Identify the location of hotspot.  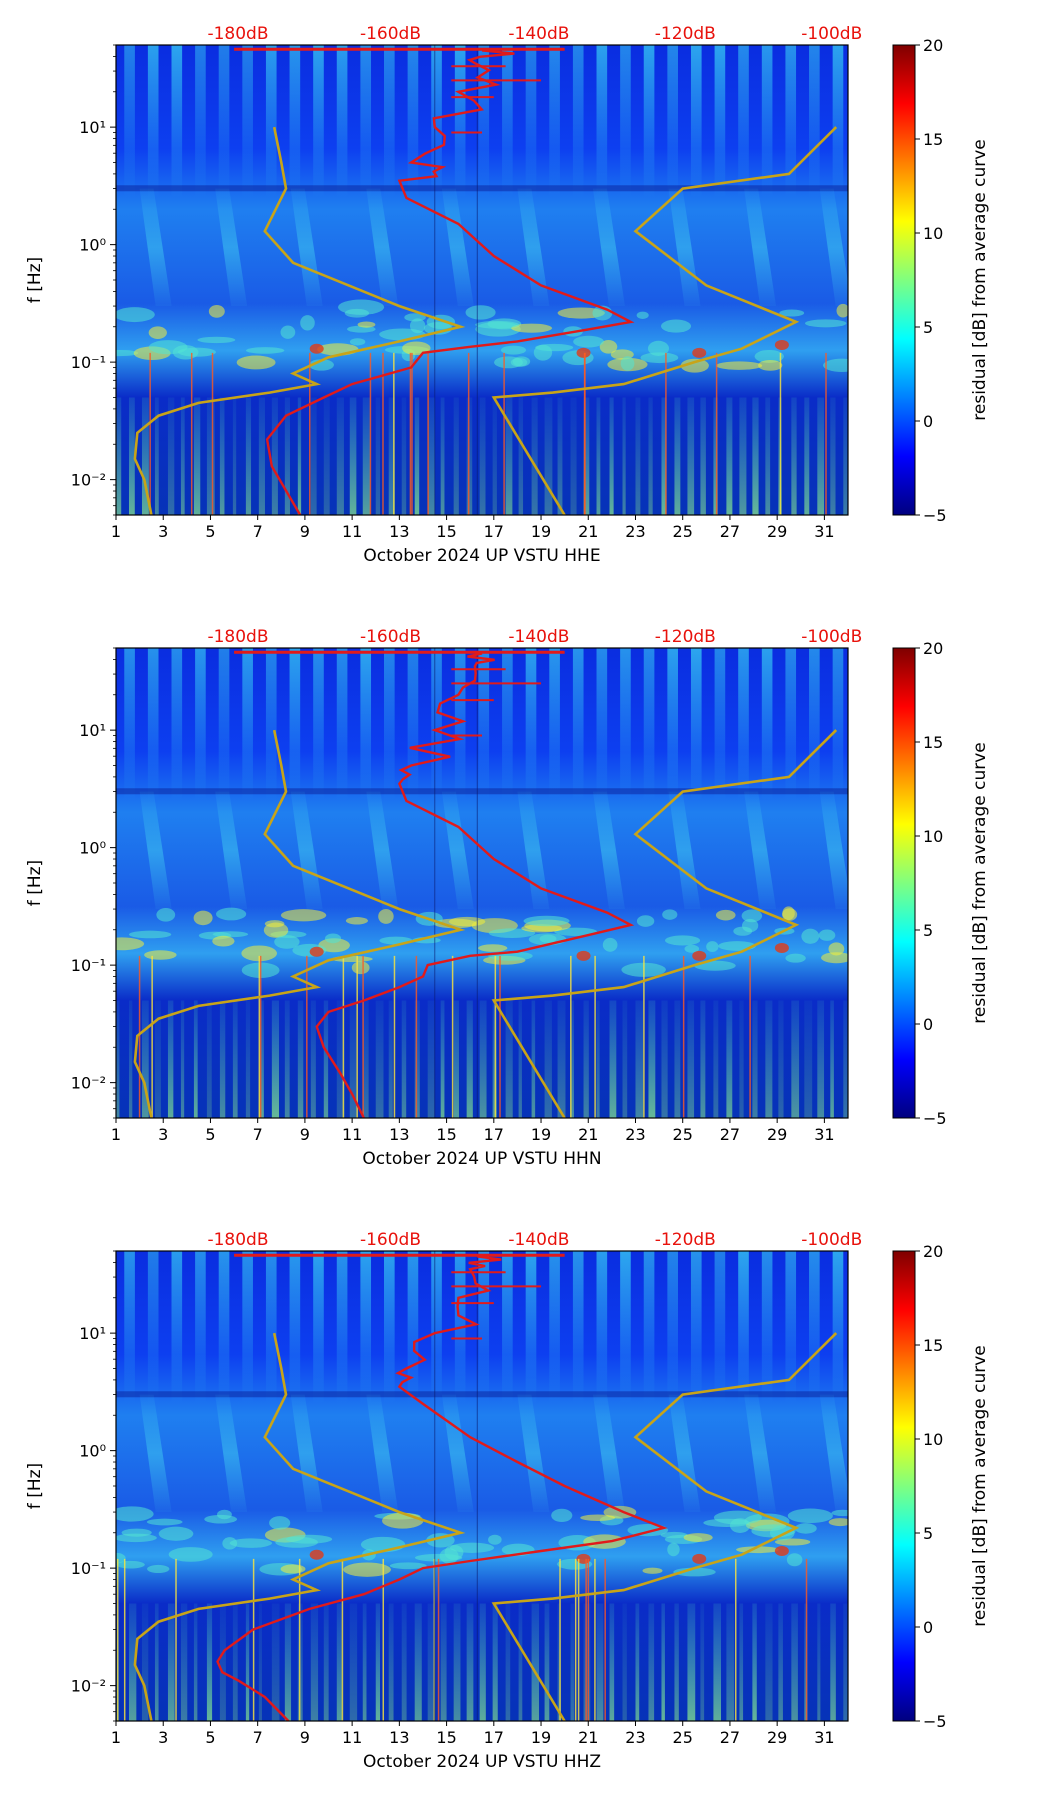
(583, 352).